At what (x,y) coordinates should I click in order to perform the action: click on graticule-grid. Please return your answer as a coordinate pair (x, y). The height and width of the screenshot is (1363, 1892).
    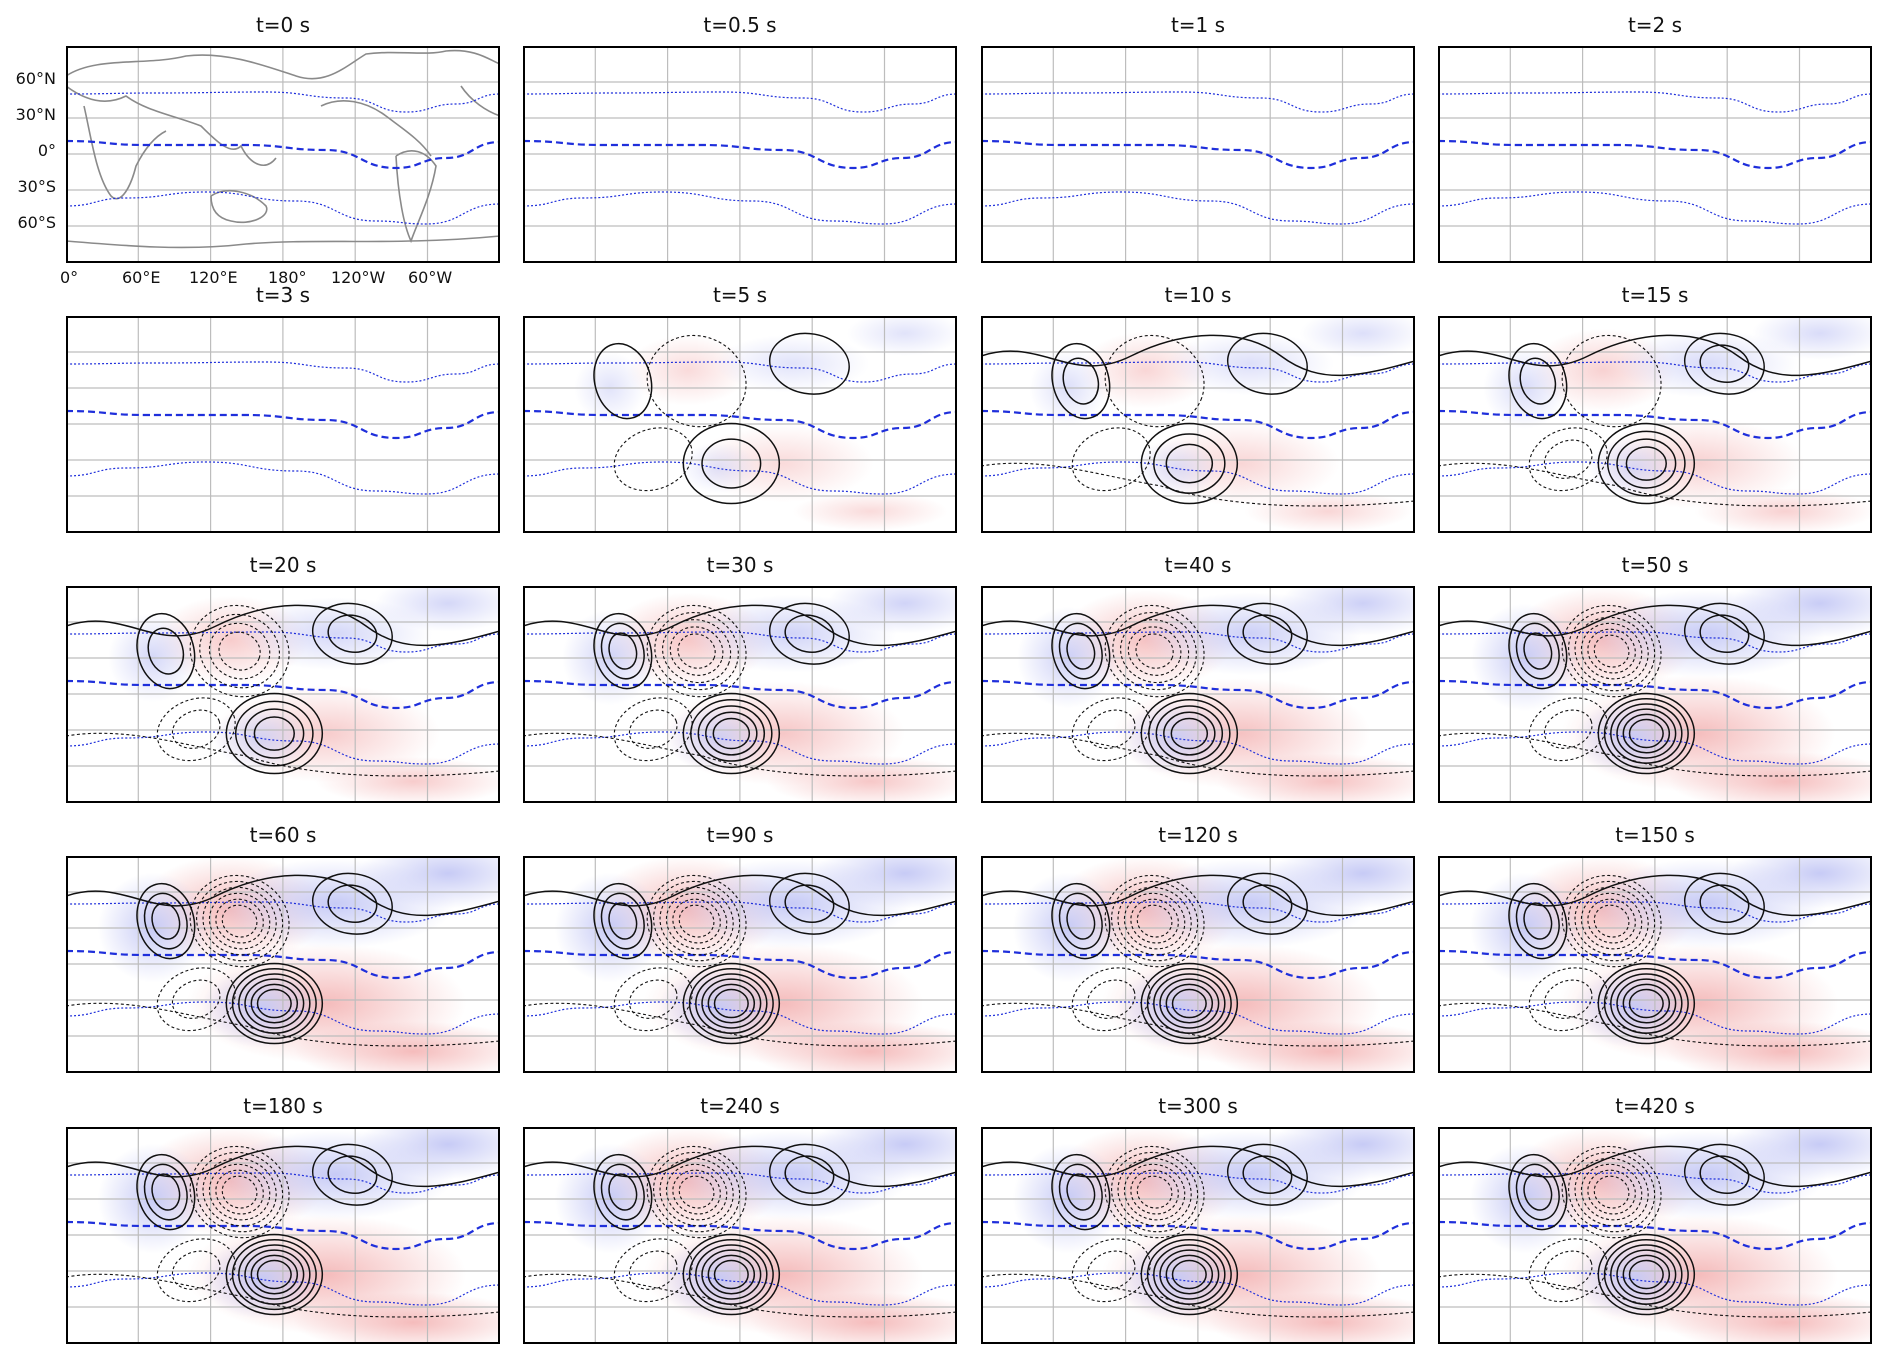
    Looking at the image, I should click on (740, 424).